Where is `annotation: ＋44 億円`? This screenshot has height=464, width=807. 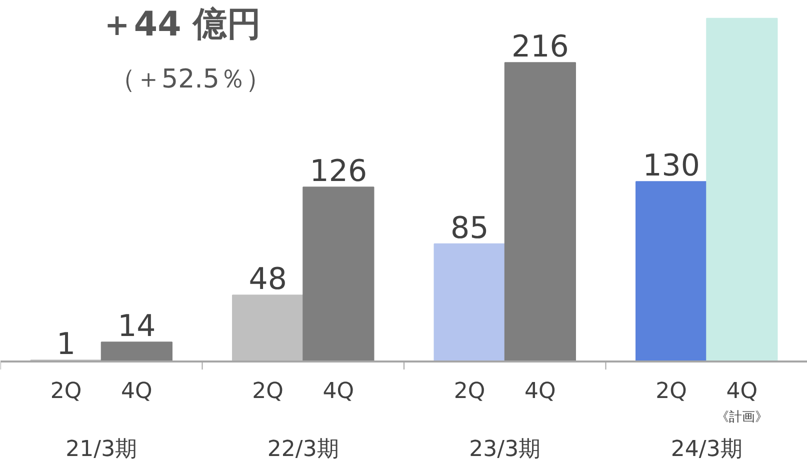 annotation: ＋44 億円 is located at coordinates (181, 24).